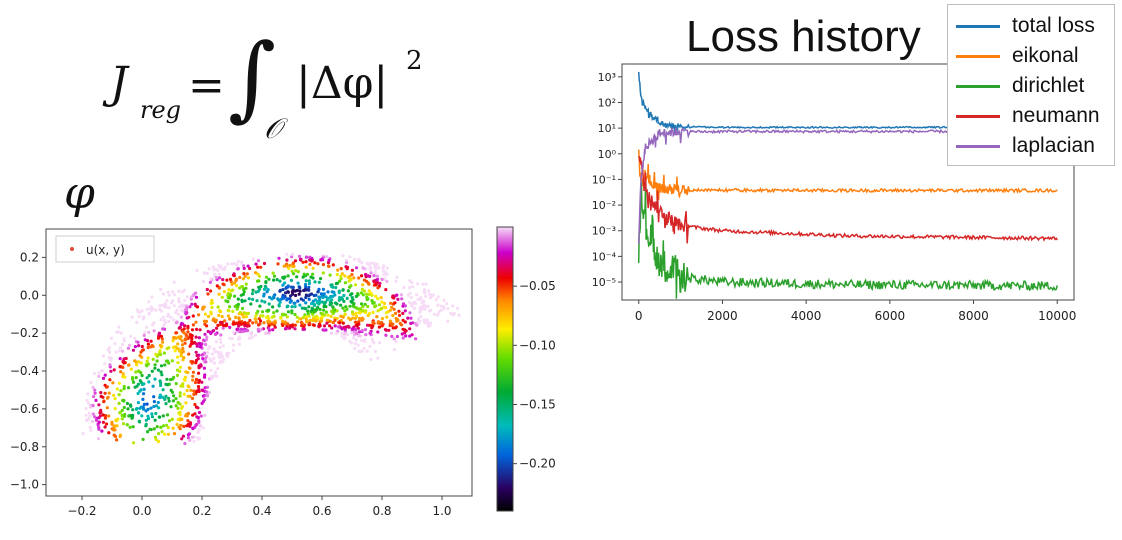 The width and height of the screenshot is (1122, 540). What do you see at coordinates (722, 316) in the screenshot?
I see `loss-x-tick-label: 2000` at bounding box center [722, 316].